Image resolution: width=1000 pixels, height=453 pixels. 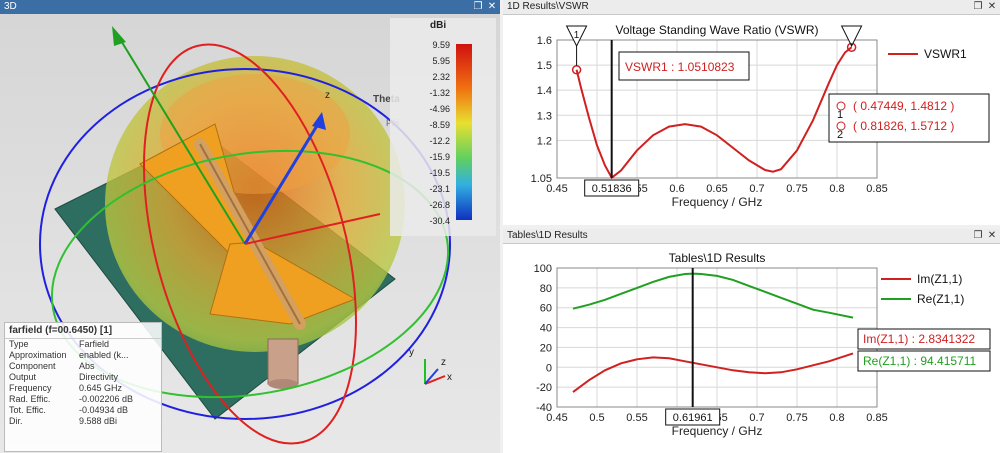 What do you see at coordinates (439, 141) in the screenshot?
I see `colorbar-tick: -12.2` at bounding box center [439, 141].